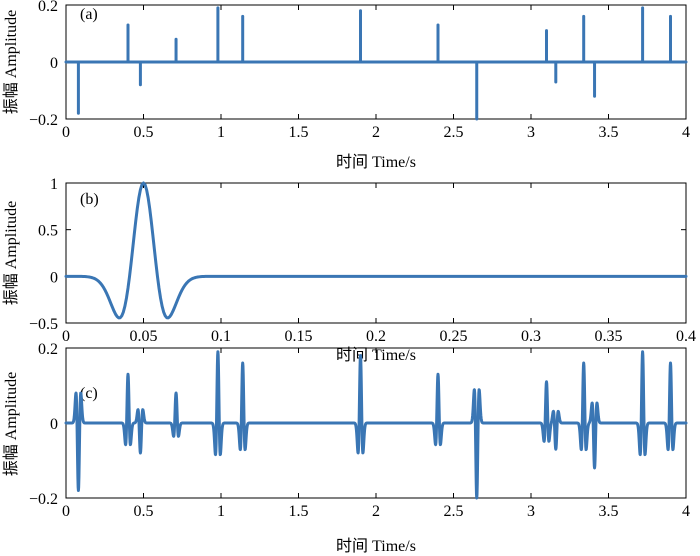 This screenshot has height=556, width=700. I want to click on x-axis-label-b: 时间 Time/s, so click(376, 355).